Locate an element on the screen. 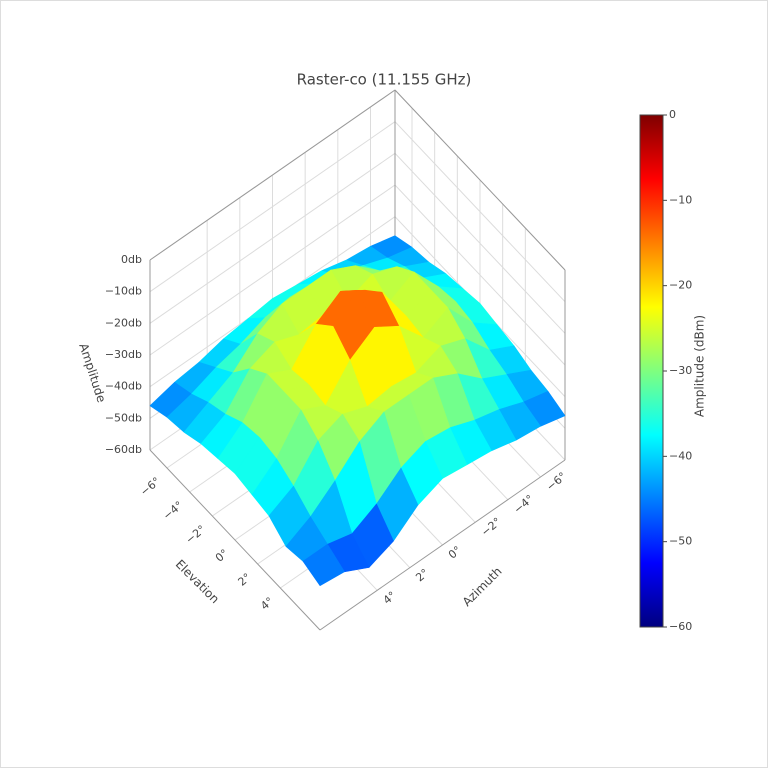 Image resolution: width=768 pixels, height=768 pixels. z-tick-label: −40db is located at coordinates (123, 386).